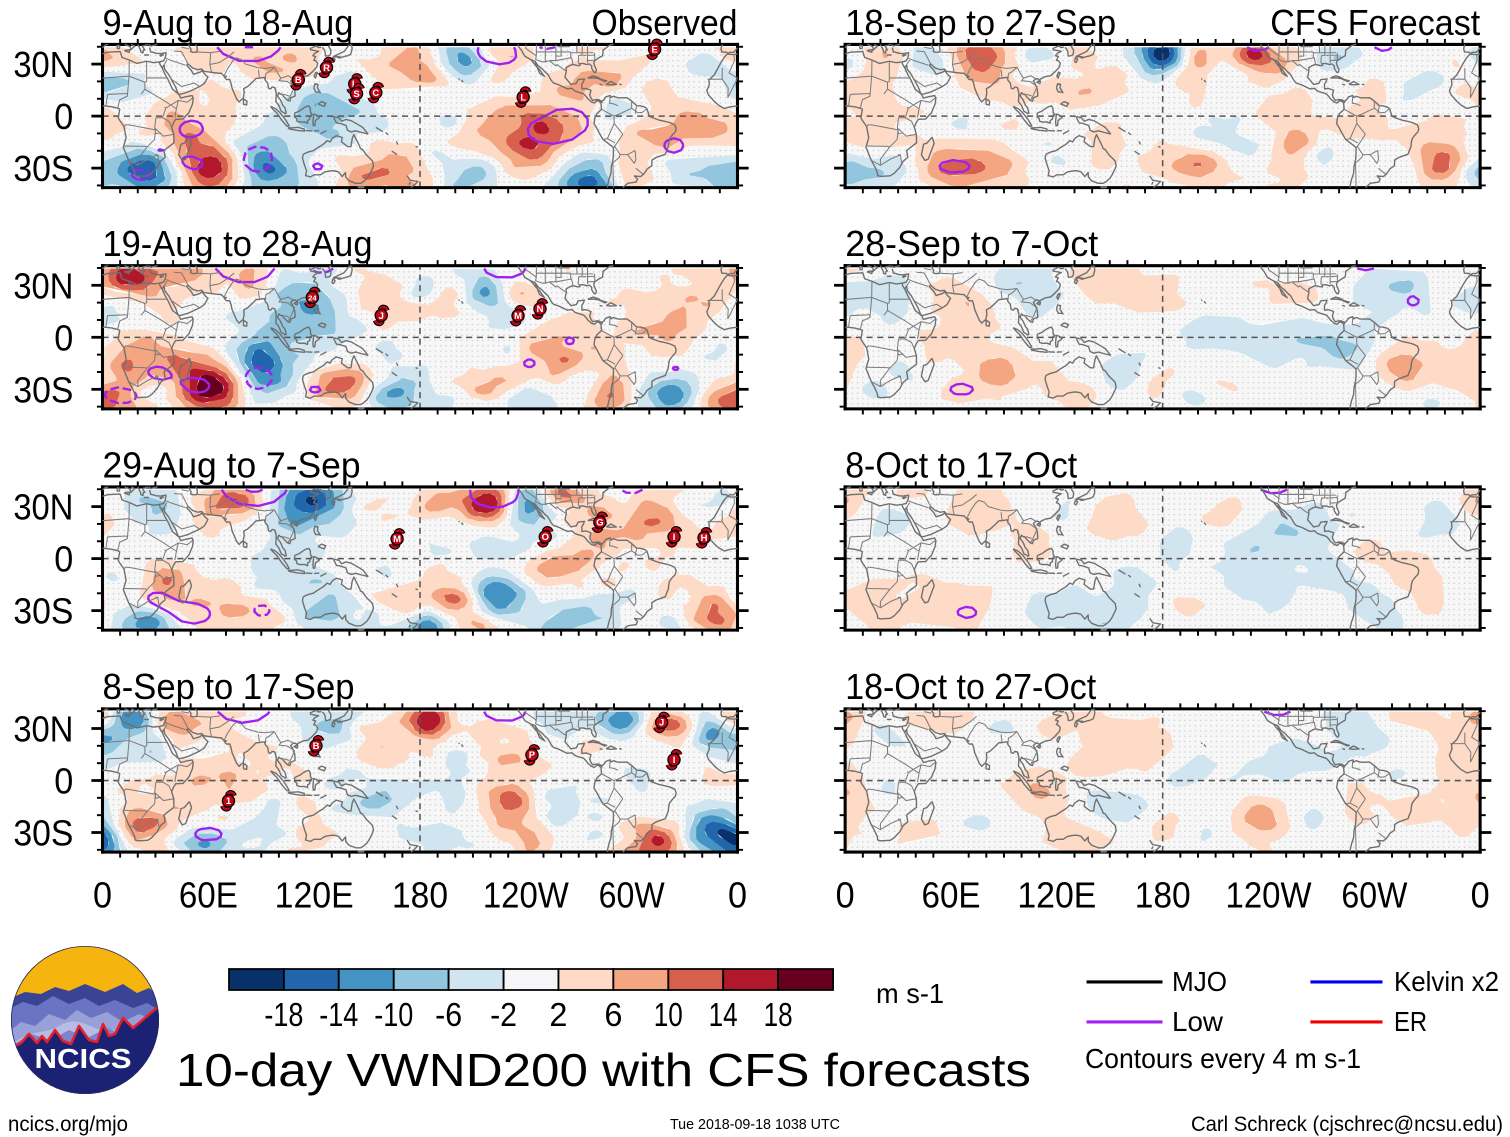 The image size is (1510, 1137). I want to click on svg-text: 1, so click(228, 801).